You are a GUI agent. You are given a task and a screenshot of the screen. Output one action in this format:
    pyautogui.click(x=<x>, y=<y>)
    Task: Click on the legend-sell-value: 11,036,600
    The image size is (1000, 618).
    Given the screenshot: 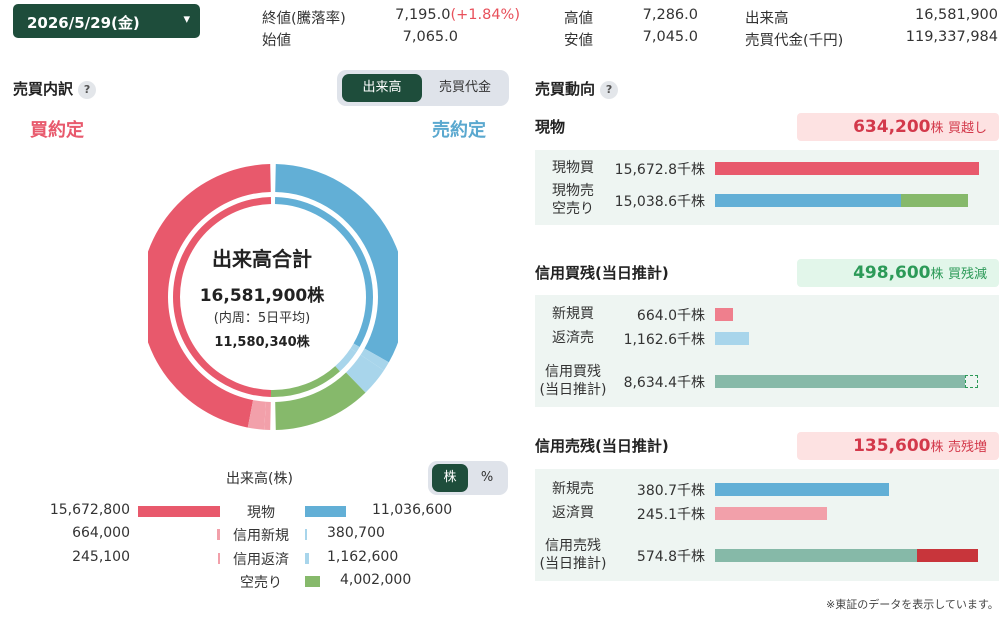 What is the action you would take?
    pyautogui.click(x=412, y=510)
    